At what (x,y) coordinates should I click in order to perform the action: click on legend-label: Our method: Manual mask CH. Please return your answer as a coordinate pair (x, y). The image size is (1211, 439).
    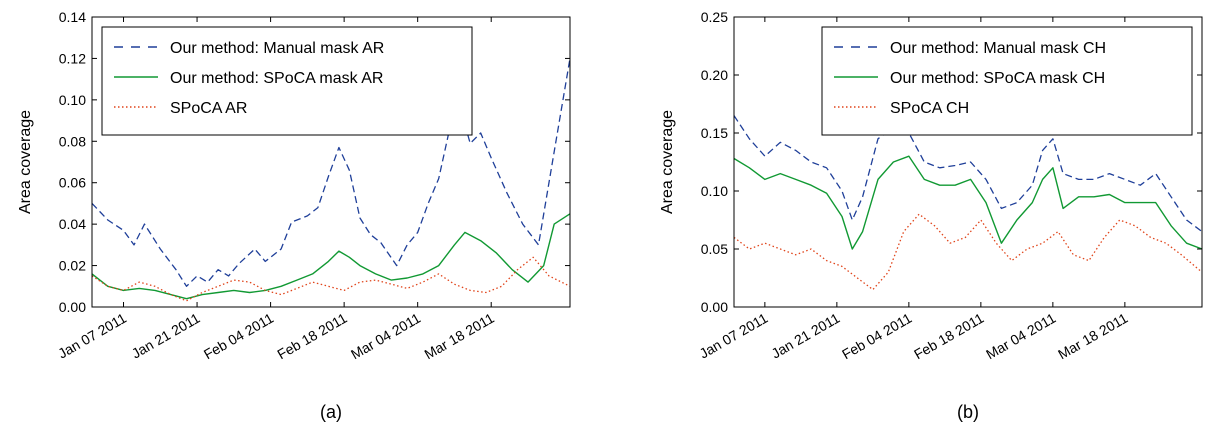
    Looking at the image, I should click on (998, 48).